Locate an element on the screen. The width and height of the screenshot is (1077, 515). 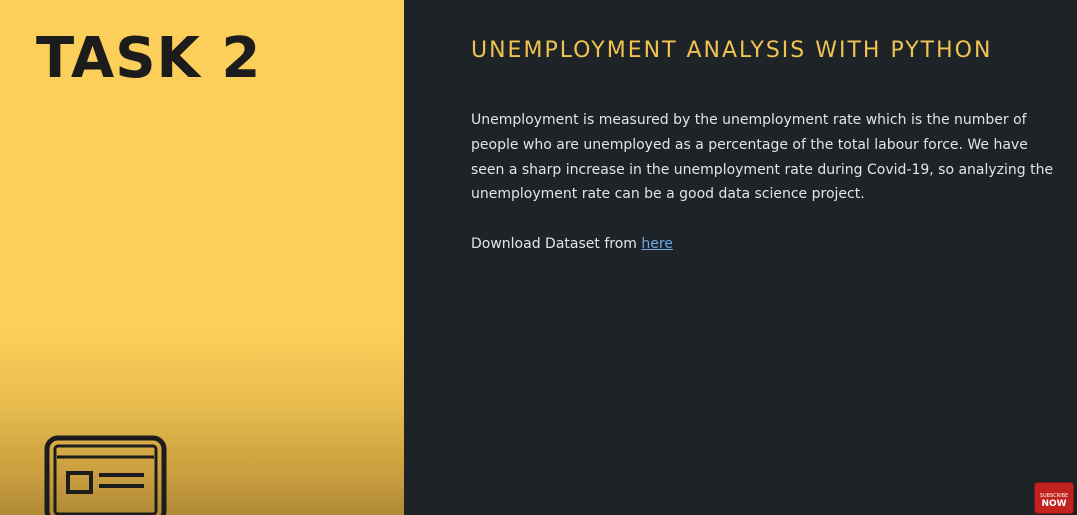
download-line: Download Dataset from here is located at coordinates (572, 244).